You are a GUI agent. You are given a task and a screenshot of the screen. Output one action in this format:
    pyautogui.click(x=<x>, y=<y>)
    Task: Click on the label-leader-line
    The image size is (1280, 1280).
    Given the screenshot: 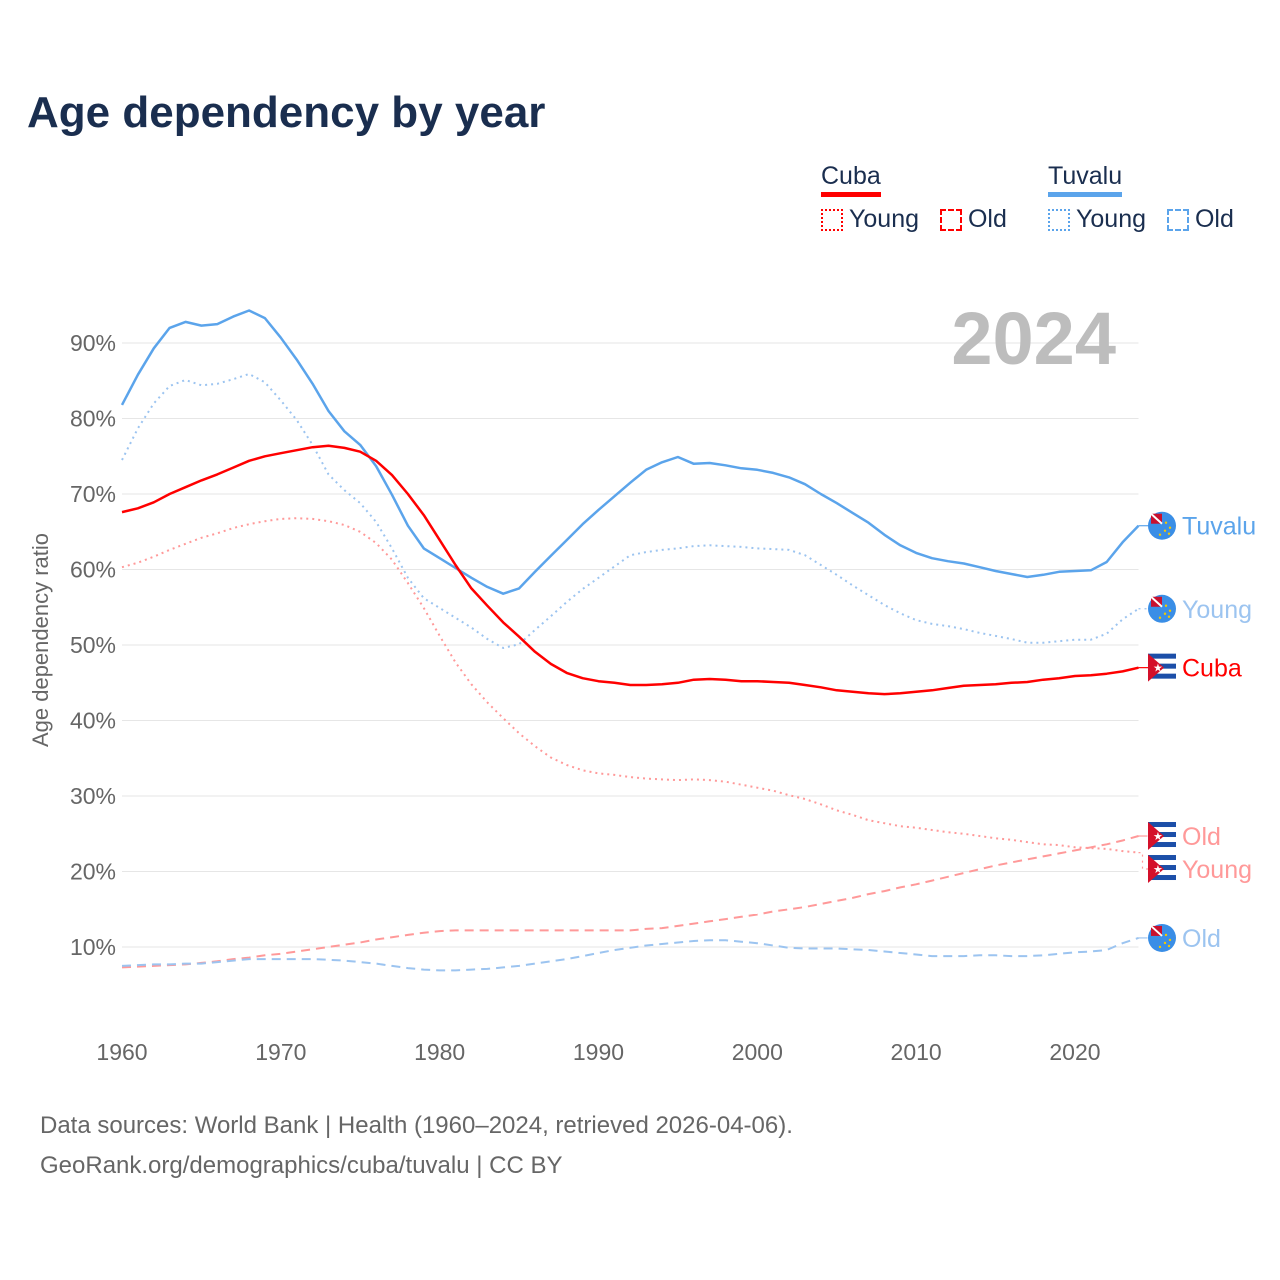 What is the action you would take?
    pyautogui.click(x=1143, y=861)
    